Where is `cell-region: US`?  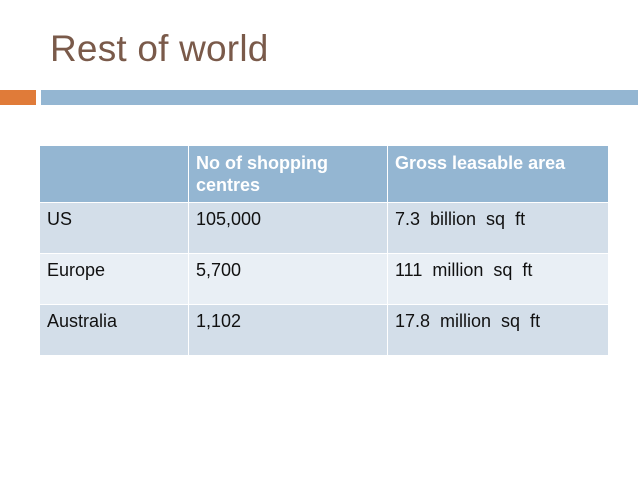
cell-region: US is located at coordinates (114, 228).